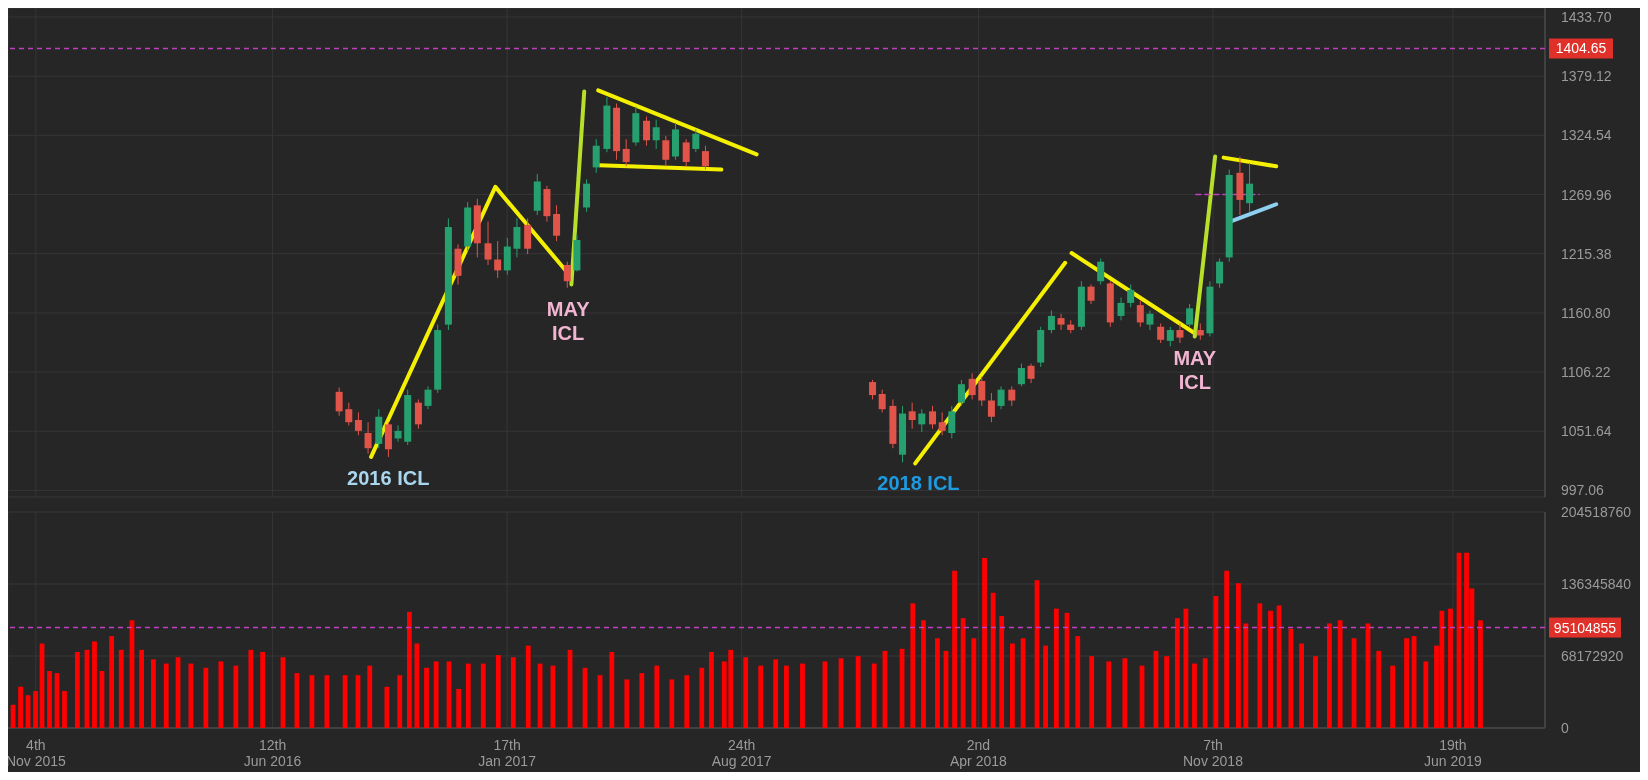  What do you see at coordinates (741, 753) in the screenshot?
I see `x-tick-label: 24th Aug 2017` at bounding box center [741, 753].